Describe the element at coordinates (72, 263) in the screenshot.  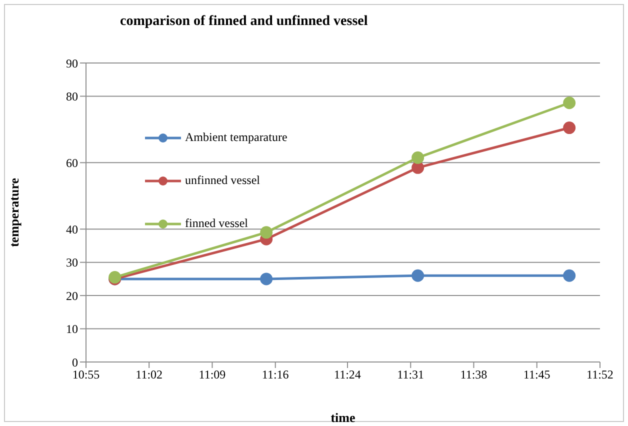
I see `y-tick-label: 30` at that location.